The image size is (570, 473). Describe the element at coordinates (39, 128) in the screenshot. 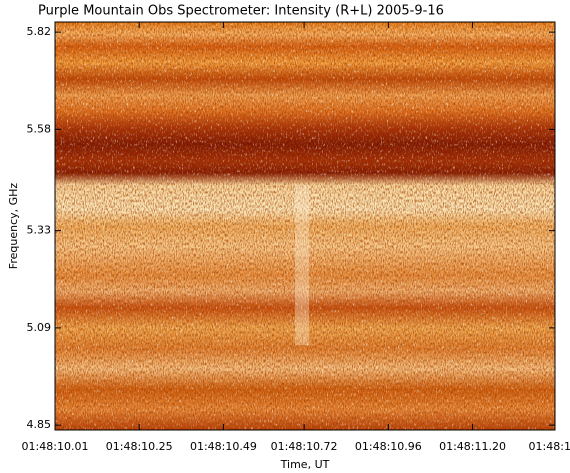

I see `y-tick-label: 5.58` at that location.